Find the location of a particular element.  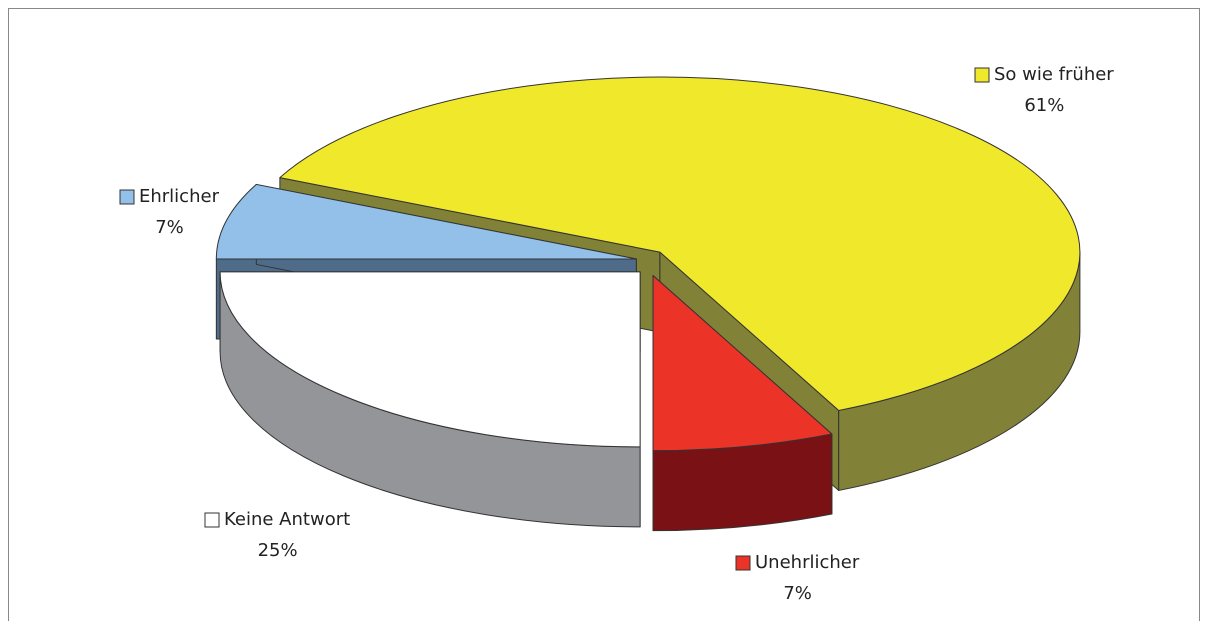

category-label: Ehrlicher is located at coordinates (179, 196).